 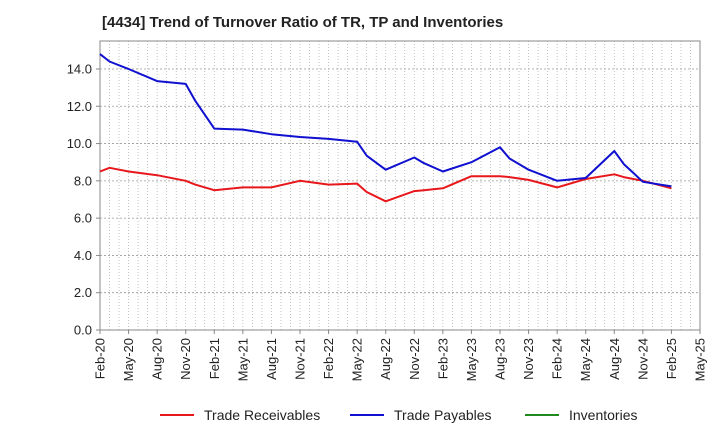 I want to click on x-tick-label: Feb-21, so click(x=214, y=358).